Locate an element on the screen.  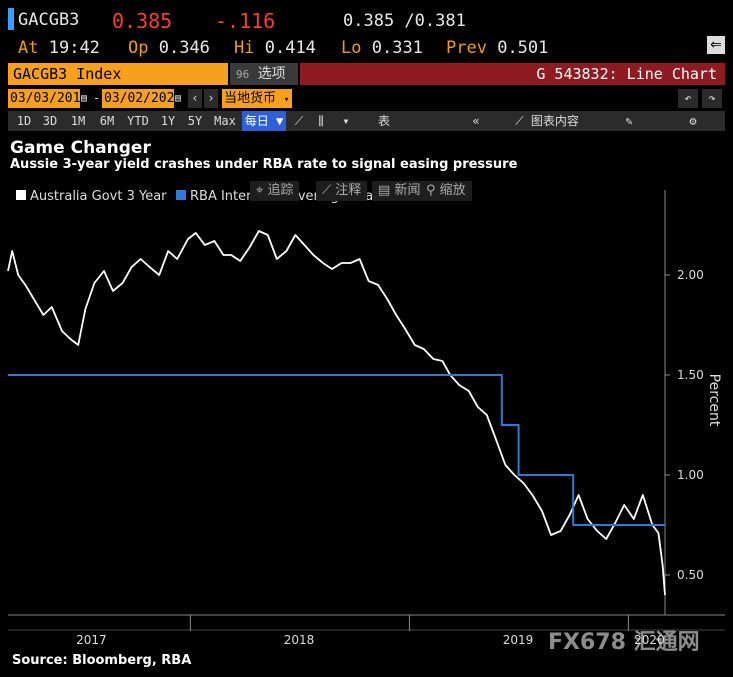
open-label: Op is located at coordinates (138, 48).